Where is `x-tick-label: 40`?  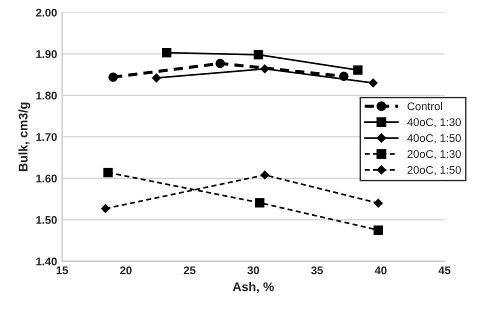
x-tick-label: 40 is located at coordinates (380, 270).